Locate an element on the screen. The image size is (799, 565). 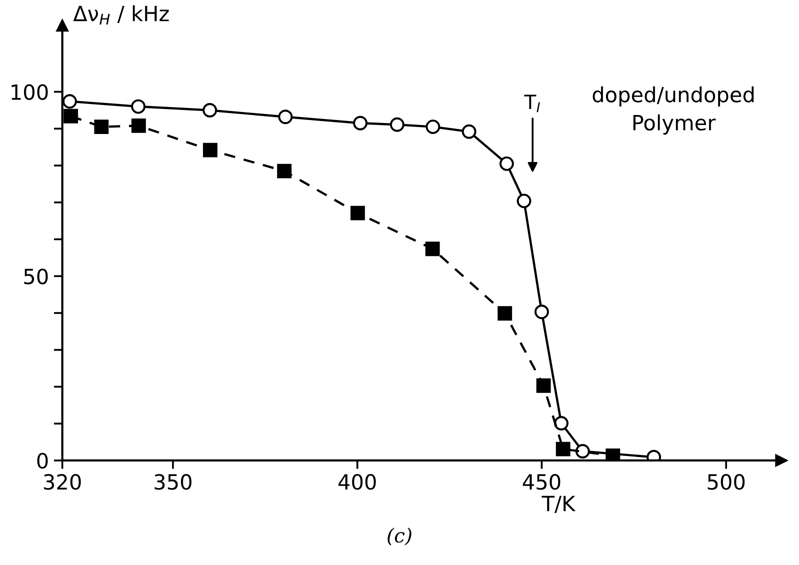
y-tick-label: 0 is located at coordinates (42, 460).